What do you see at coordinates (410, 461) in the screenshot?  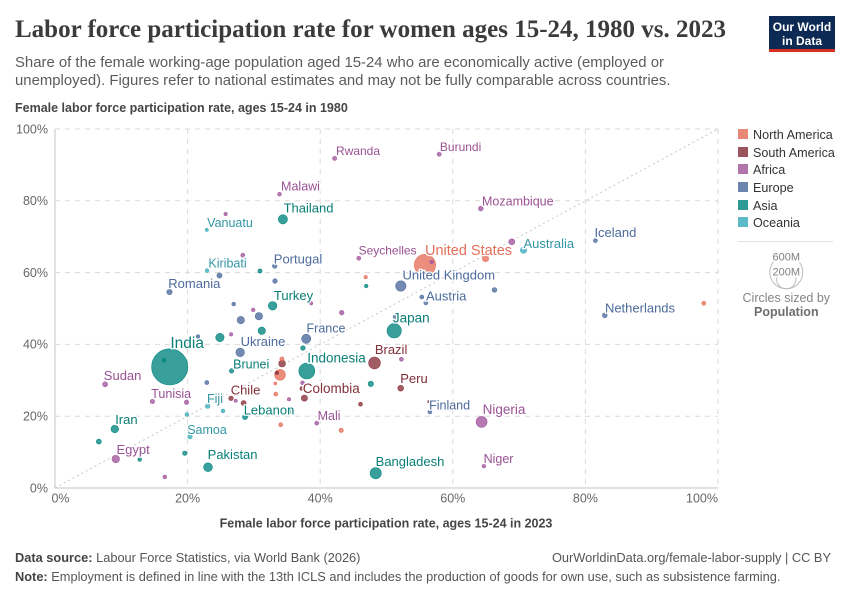 I see `svg-text: Bangladesh` at bounding box center [410, 461].